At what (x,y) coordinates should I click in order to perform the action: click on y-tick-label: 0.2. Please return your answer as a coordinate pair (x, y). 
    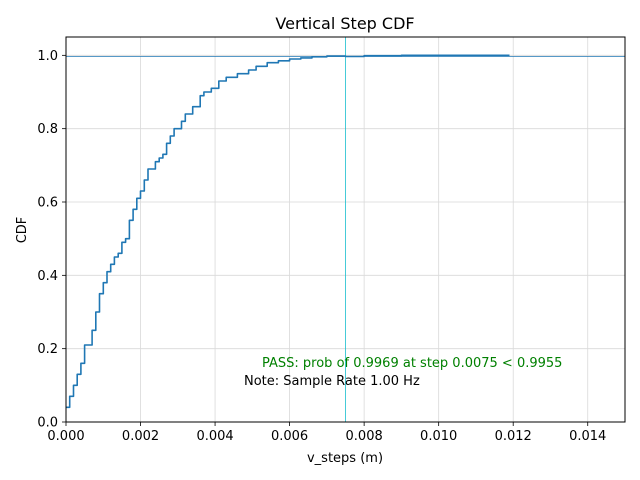
    Looking at the image, I should click on (47, 349).